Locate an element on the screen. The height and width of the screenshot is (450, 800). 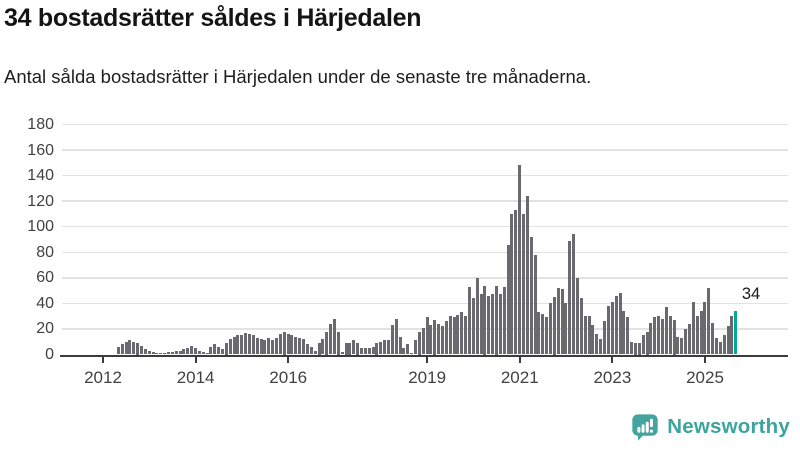
y-axis-tick-label: 40 is located at coordinates (45, 303).